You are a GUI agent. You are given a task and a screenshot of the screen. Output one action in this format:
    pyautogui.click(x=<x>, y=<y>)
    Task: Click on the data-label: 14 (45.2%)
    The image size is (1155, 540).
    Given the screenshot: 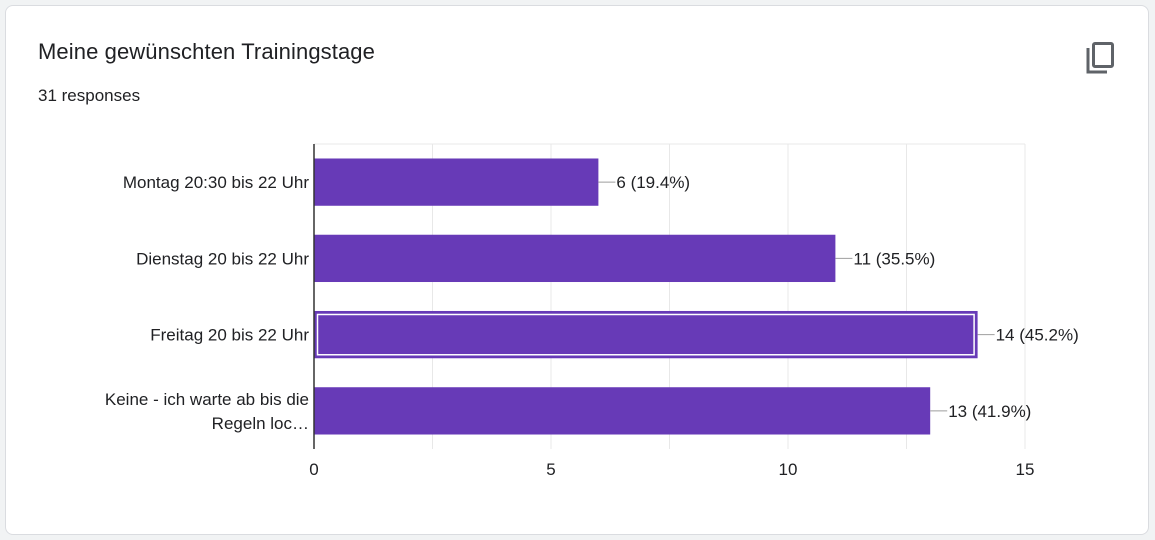 What is the action you would take?
    pyautogui.click(x=1037, y=335)
    